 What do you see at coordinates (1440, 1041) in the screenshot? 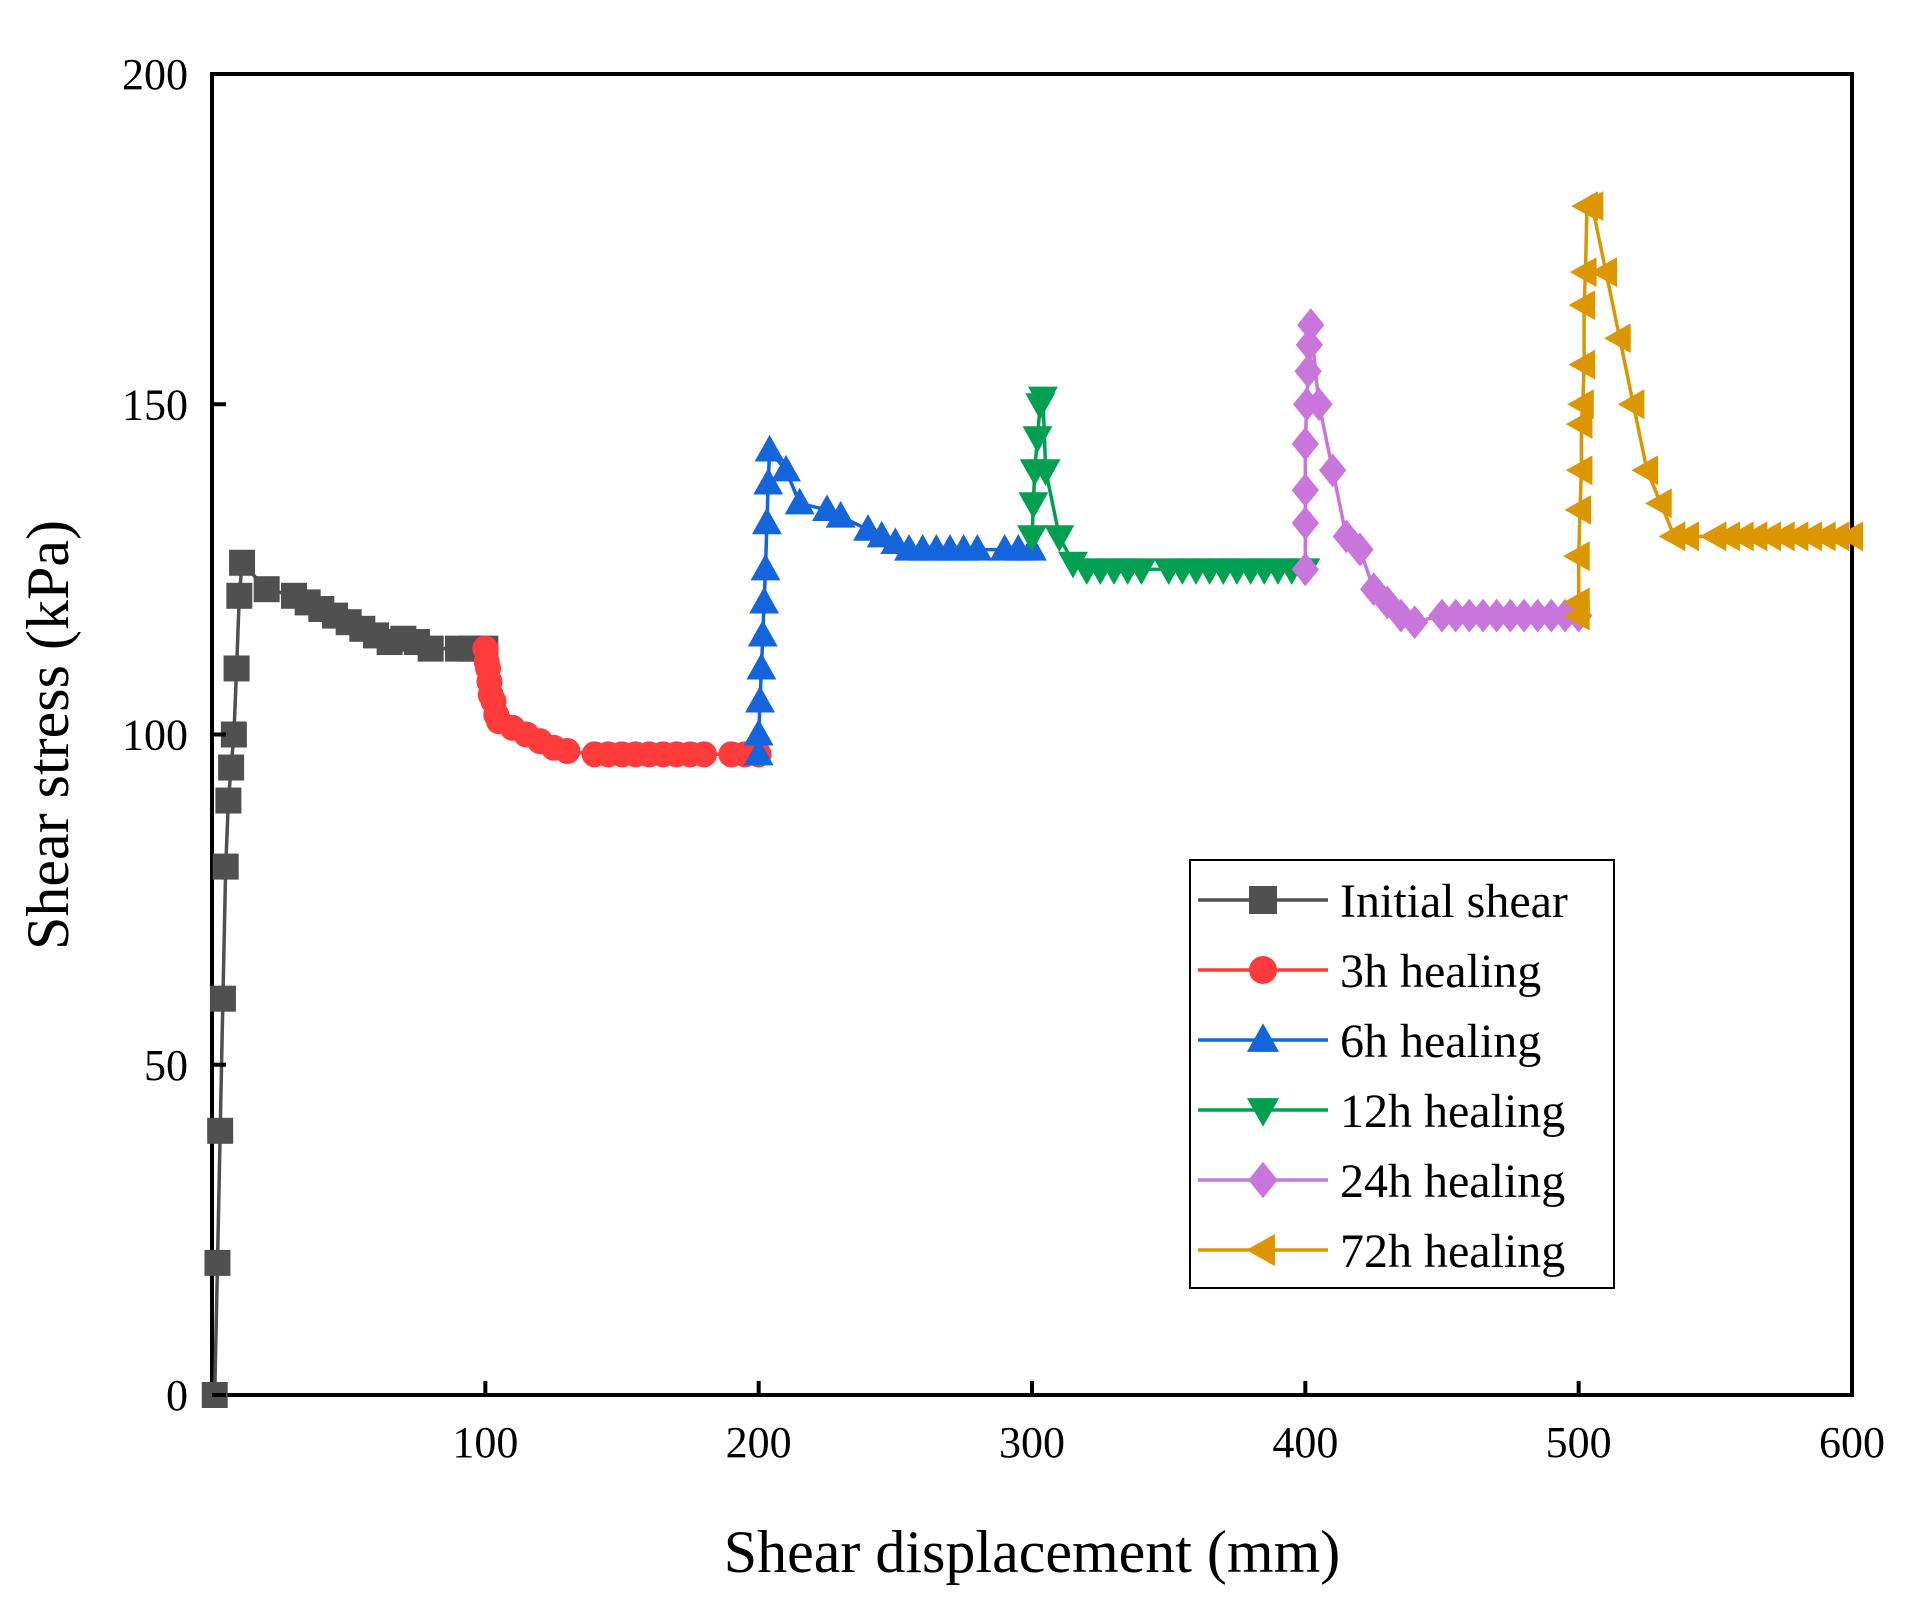
I see `legend-label: 6h healing` at bounding box center [1440, 1041].